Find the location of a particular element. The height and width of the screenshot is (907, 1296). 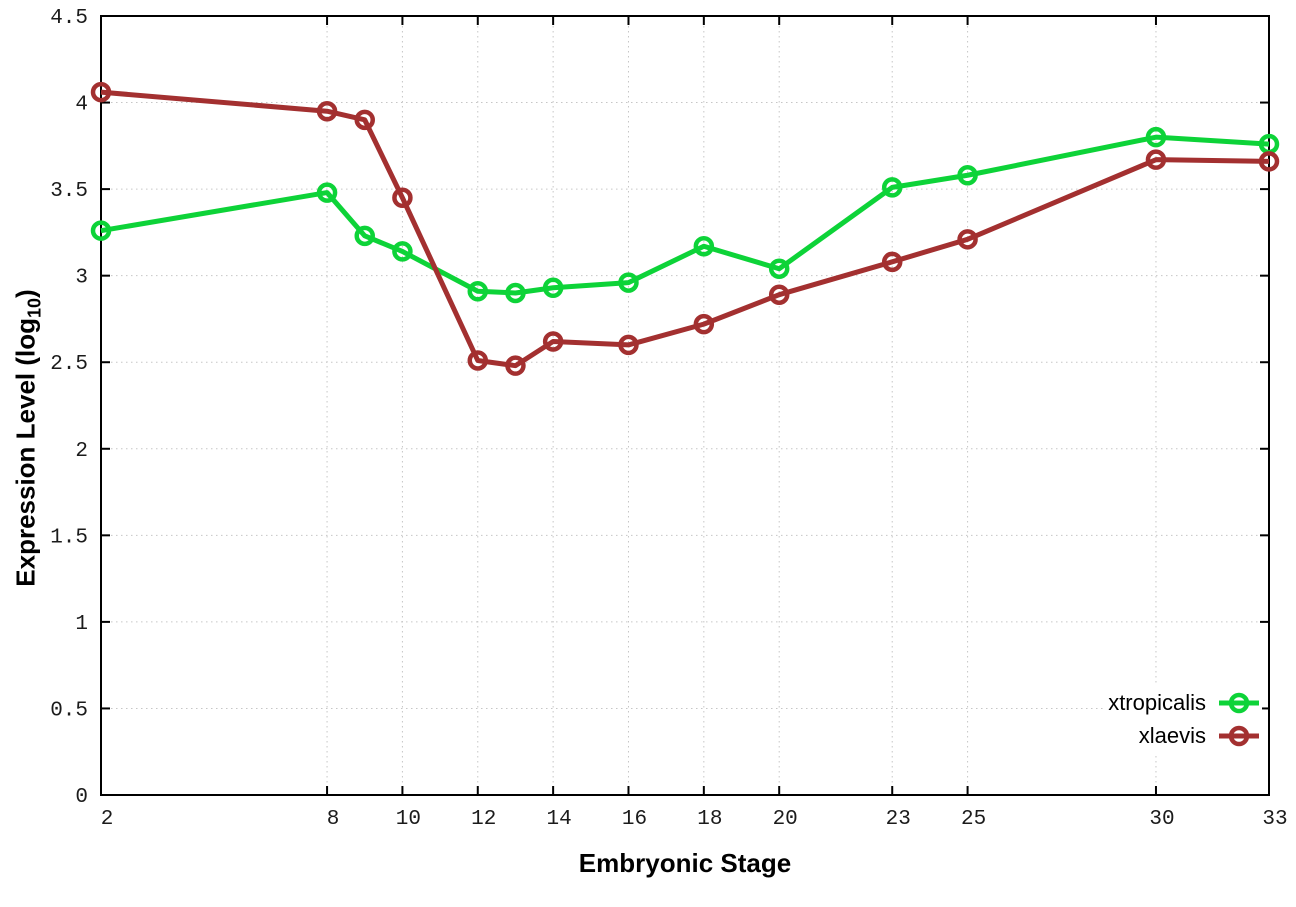

x-tick-label: 25 is located at coordinates (973, 819).